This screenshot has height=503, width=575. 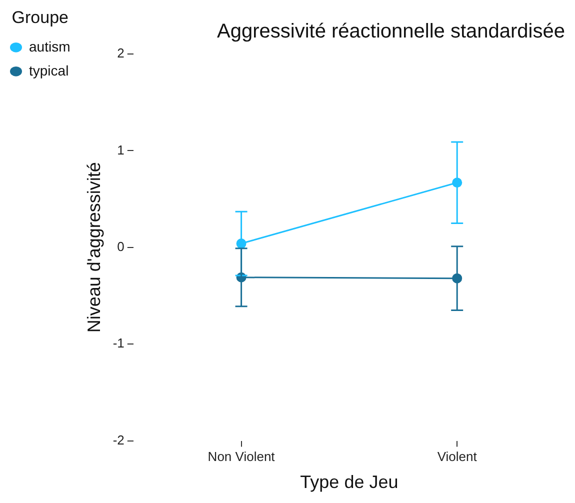 I want to click on y-axis-title: Niveau d'aggressivité, so click(x=94, y=247).